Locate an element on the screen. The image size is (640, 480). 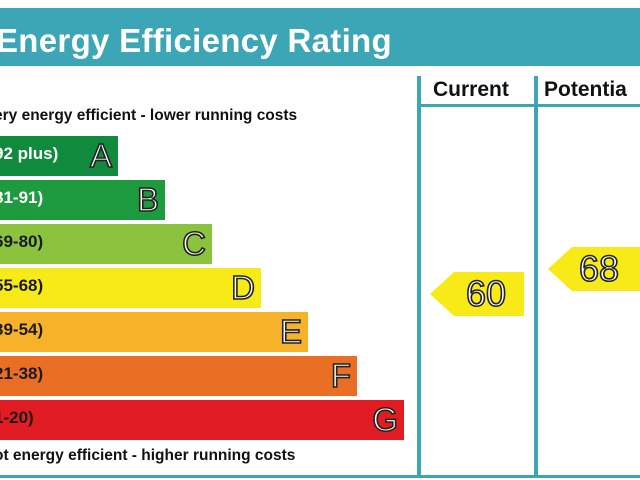
band-e: 39-54) E is located at coordinates (154, 332).